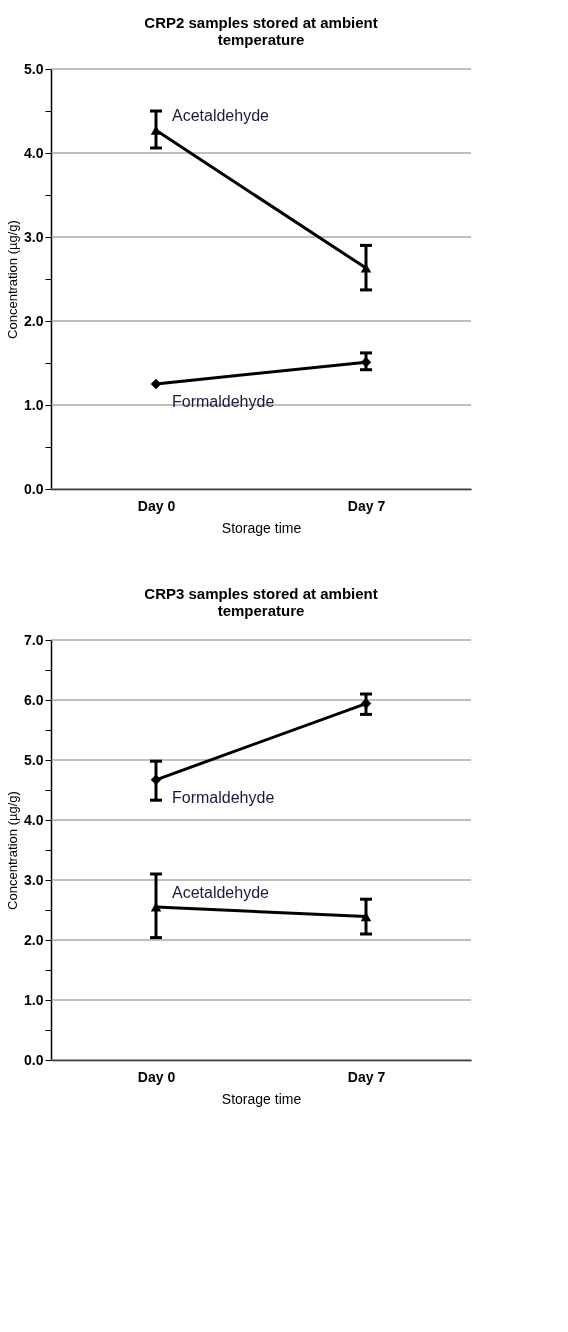 This screenshot has height=1332, width=568. I want to click on chart-title: CRP2 samples stored at ambient temperature, so click(261, 31).